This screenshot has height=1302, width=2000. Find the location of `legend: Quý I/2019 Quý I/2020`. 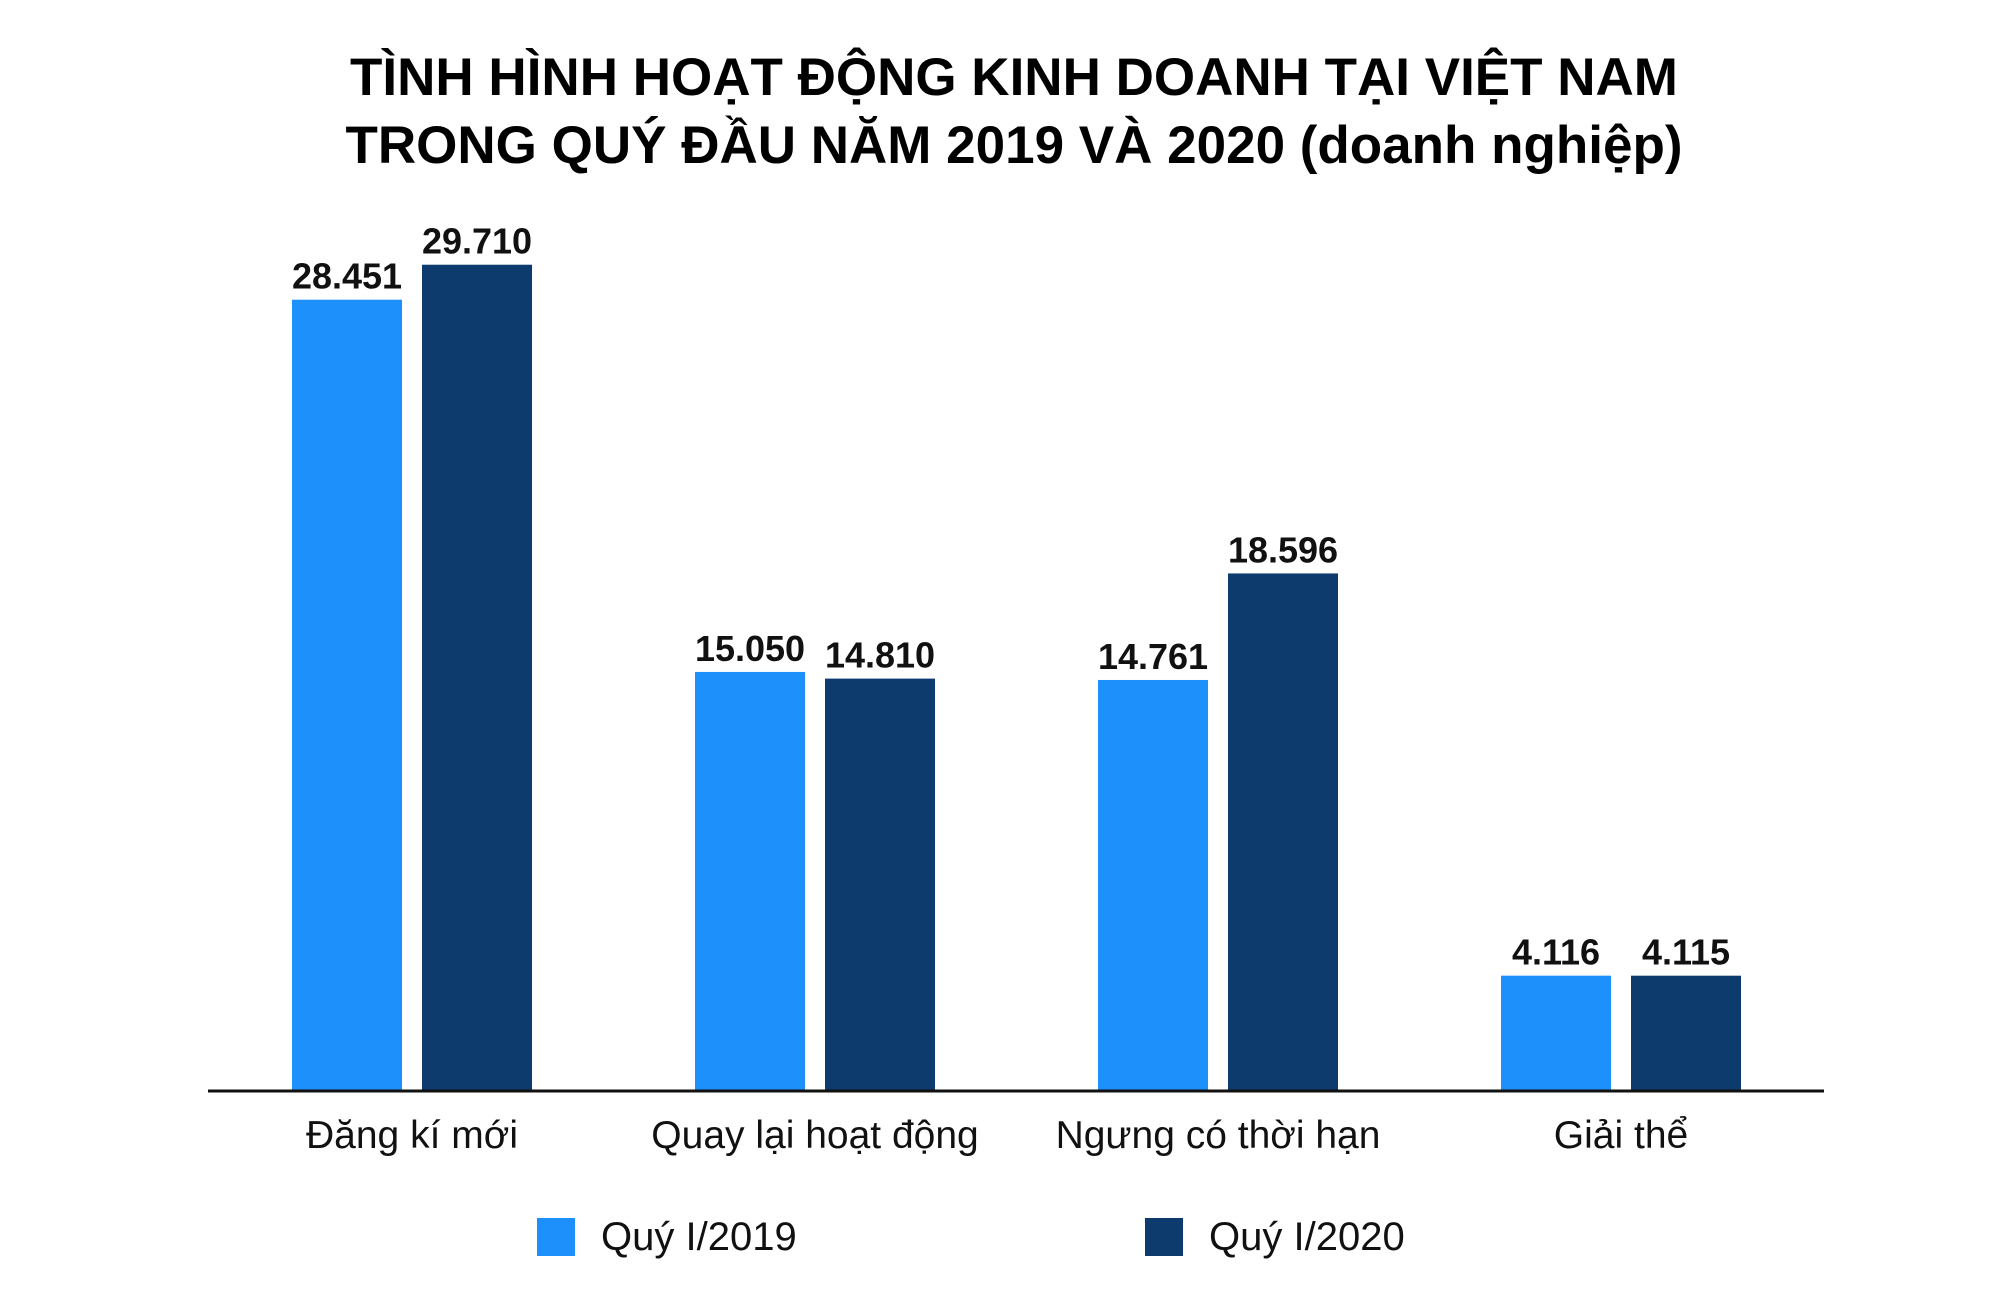

legend: Quý I/2019 Quý I/2020 is located at coordinates (1000, 1242).